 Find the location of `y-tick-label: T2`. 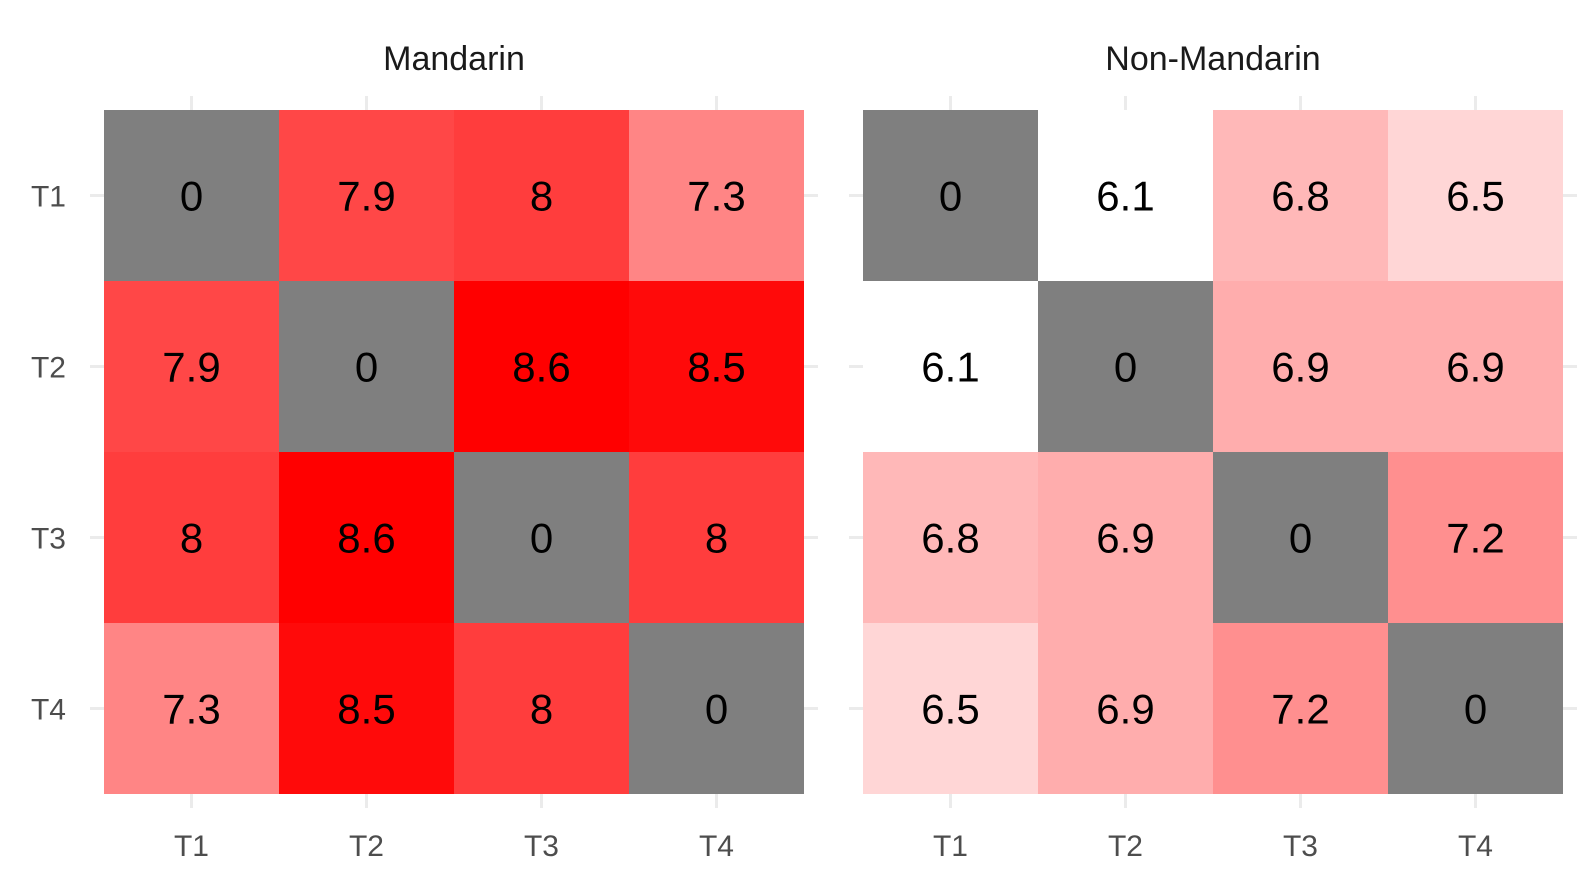

y-tick-label: T2 is located at coordinates (48, 368).